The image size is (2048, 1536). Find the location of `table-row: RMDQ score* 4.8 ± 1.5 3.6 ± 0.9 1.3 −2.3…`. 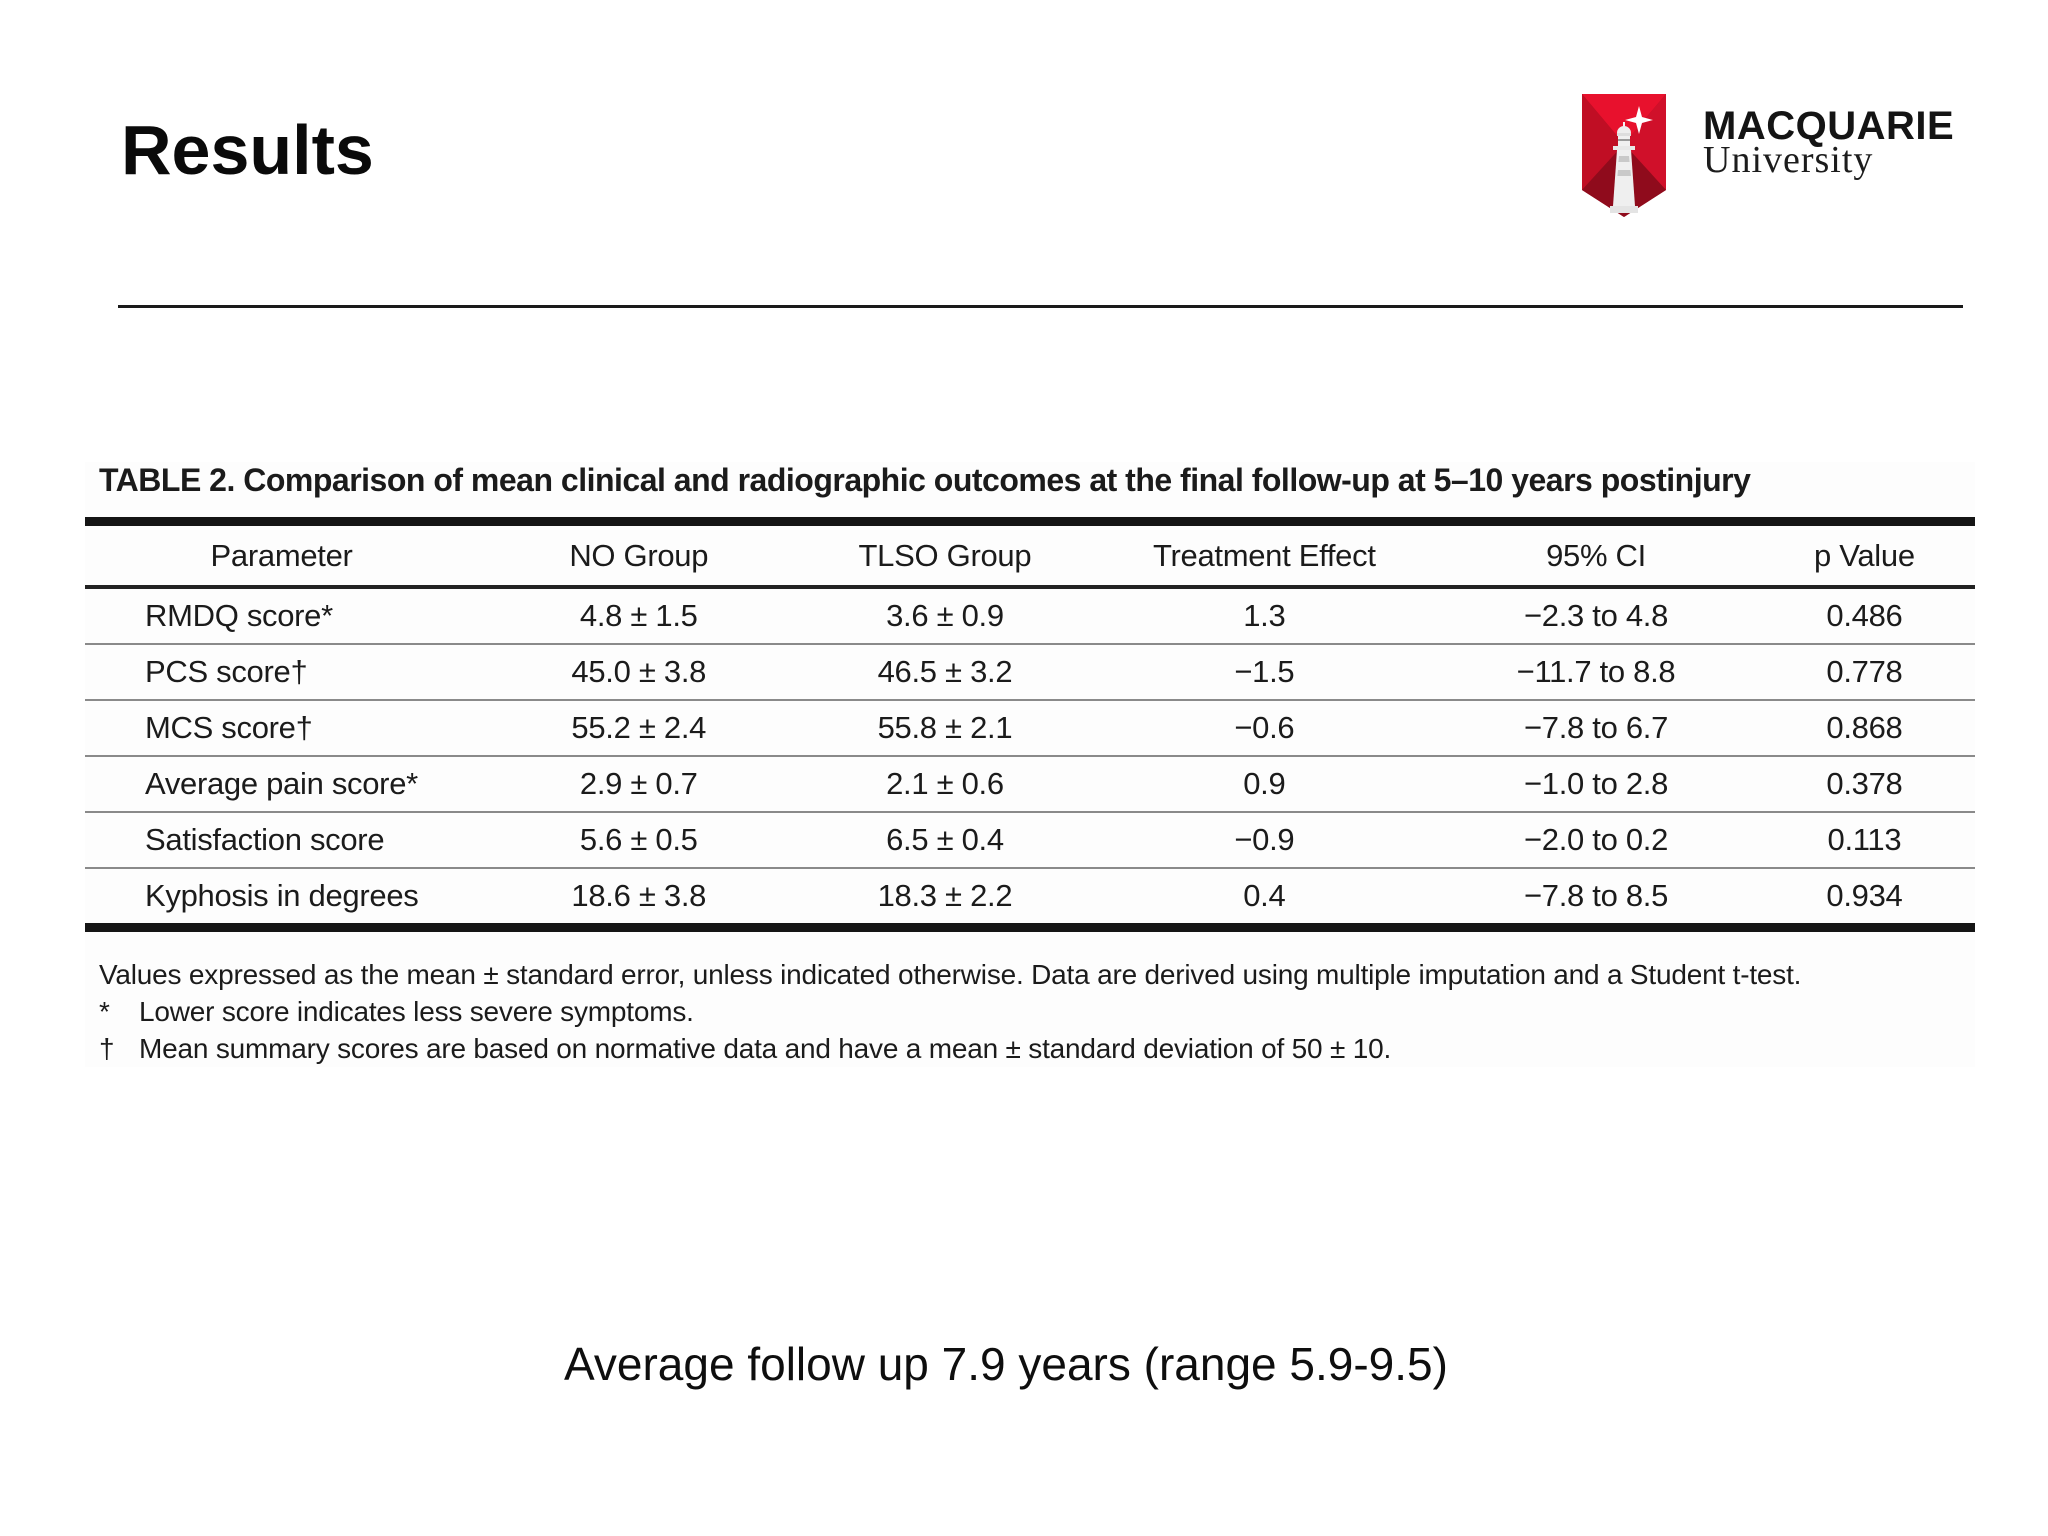

table-row: RMDQ score* 4.8 ± 1.5 3.6 ± 0.9 1.3 −2.3… is located at coordinates (1030, 616).